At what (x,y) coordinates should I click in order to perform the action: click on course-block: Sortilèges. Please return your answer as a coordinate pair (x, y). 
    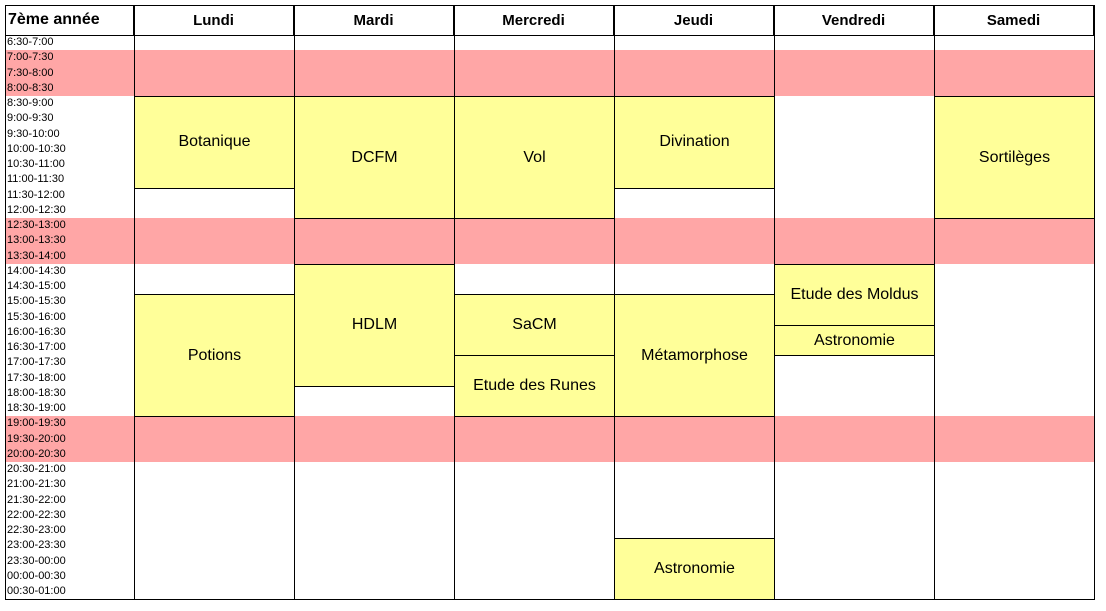
    Looking at the image, I should click on (1014, 157).